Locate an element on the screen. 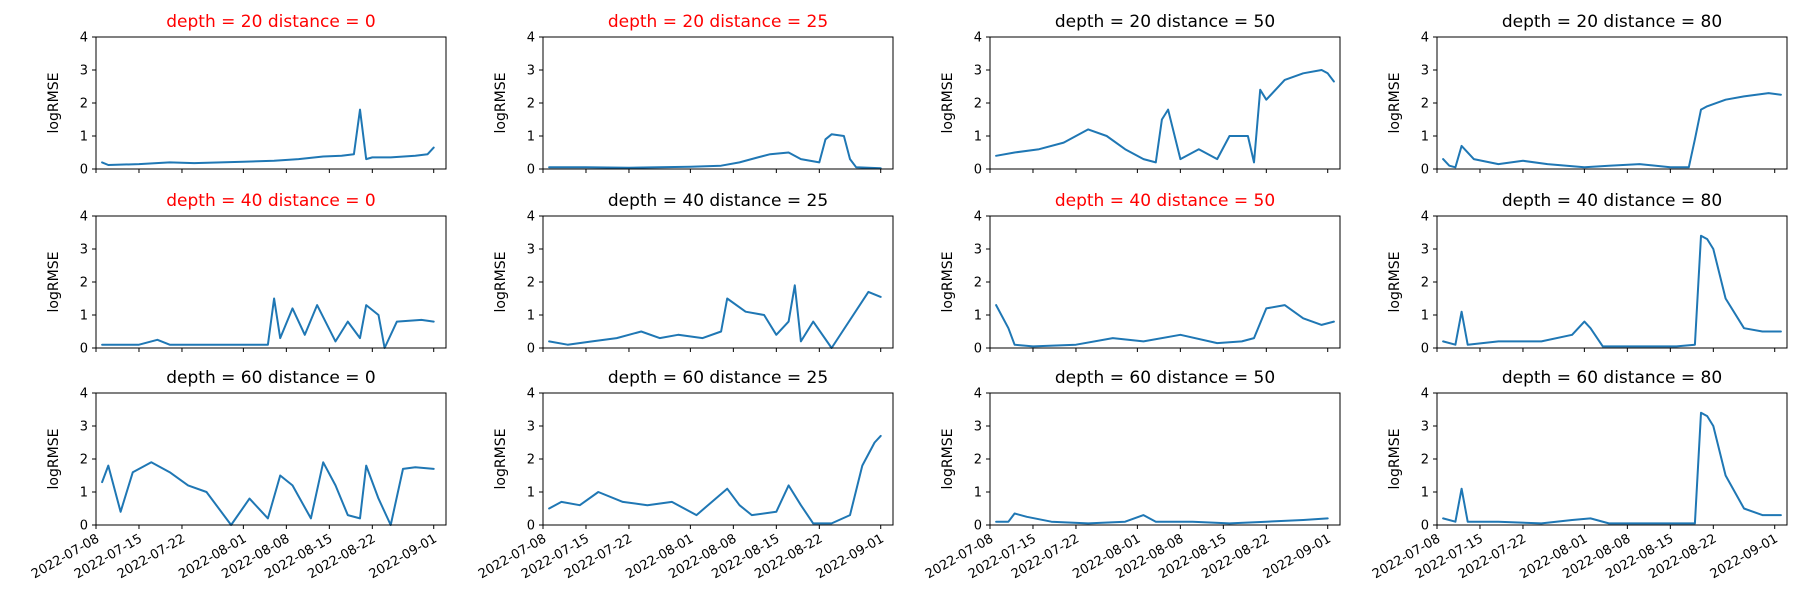  subplot: depth = 20 distance = 0 logRMSE 0 1 2 3 4 is located at coordinates (246, 95).